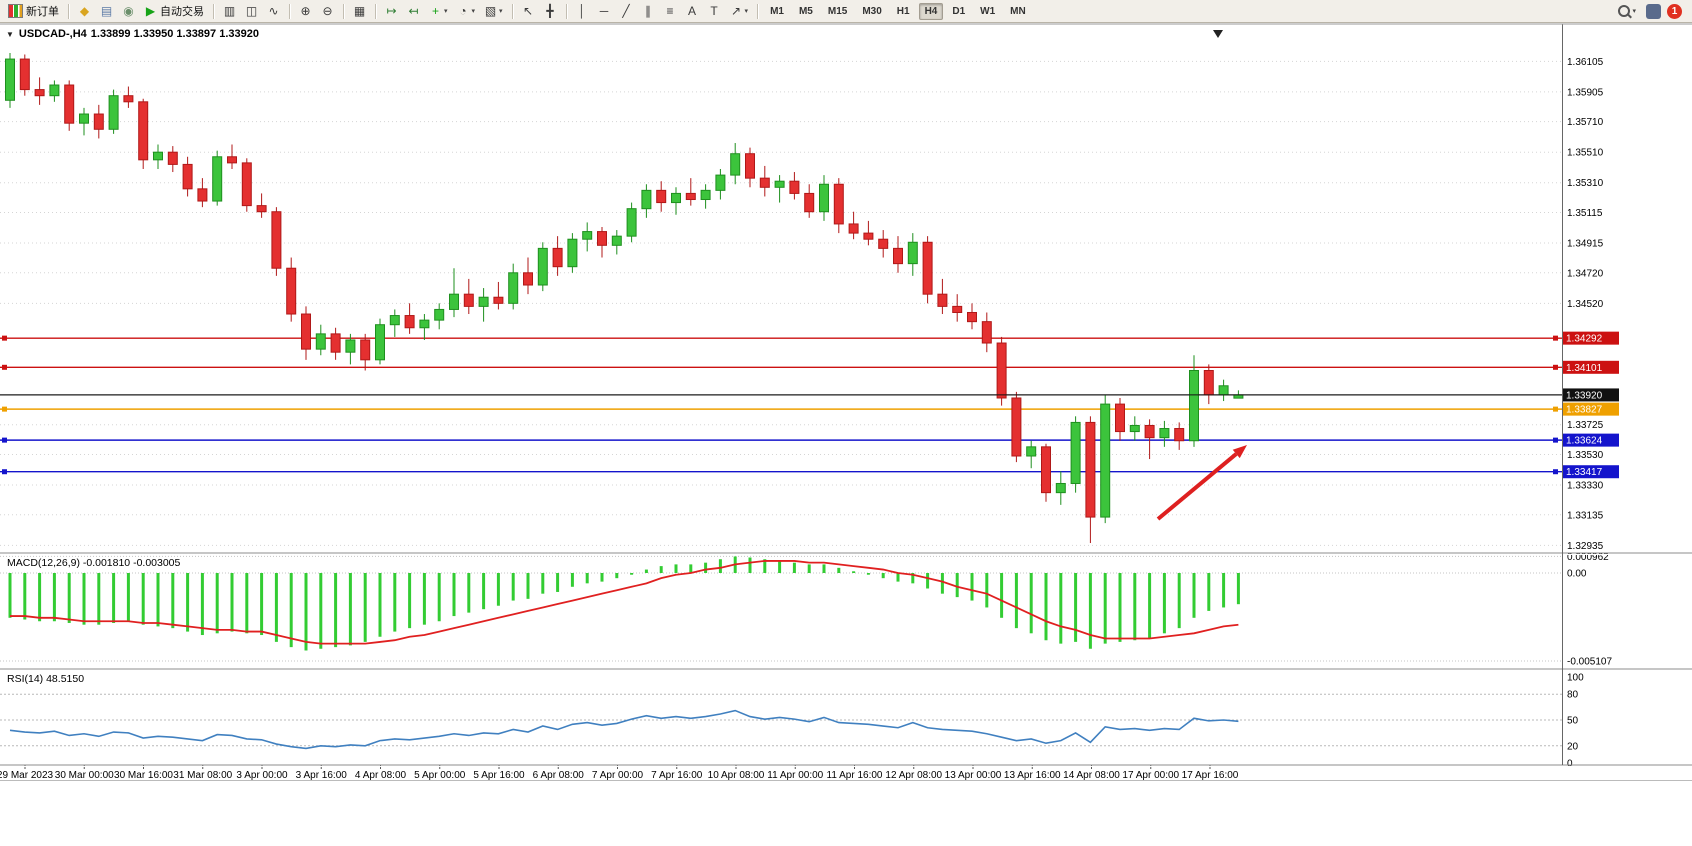 This screenshot has height=846, width=1692. Describe the element at coordinates (1653, 11) in the screenshot. I see `community-icon` at that location.